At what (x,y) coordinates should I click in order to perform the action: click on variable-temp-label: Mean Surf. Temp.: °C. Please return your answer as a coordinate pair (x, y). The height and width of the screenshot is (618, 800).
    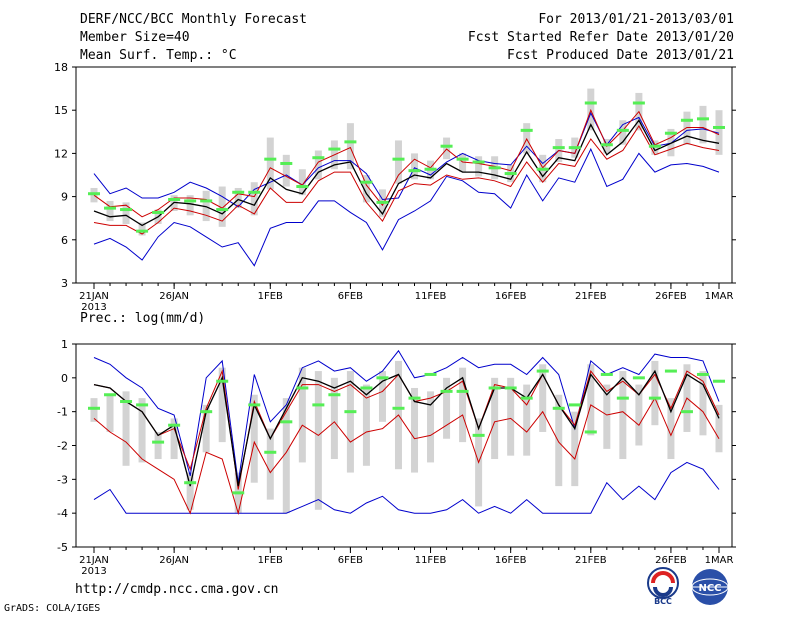
    Looking at the image, I should click on (158, 55).